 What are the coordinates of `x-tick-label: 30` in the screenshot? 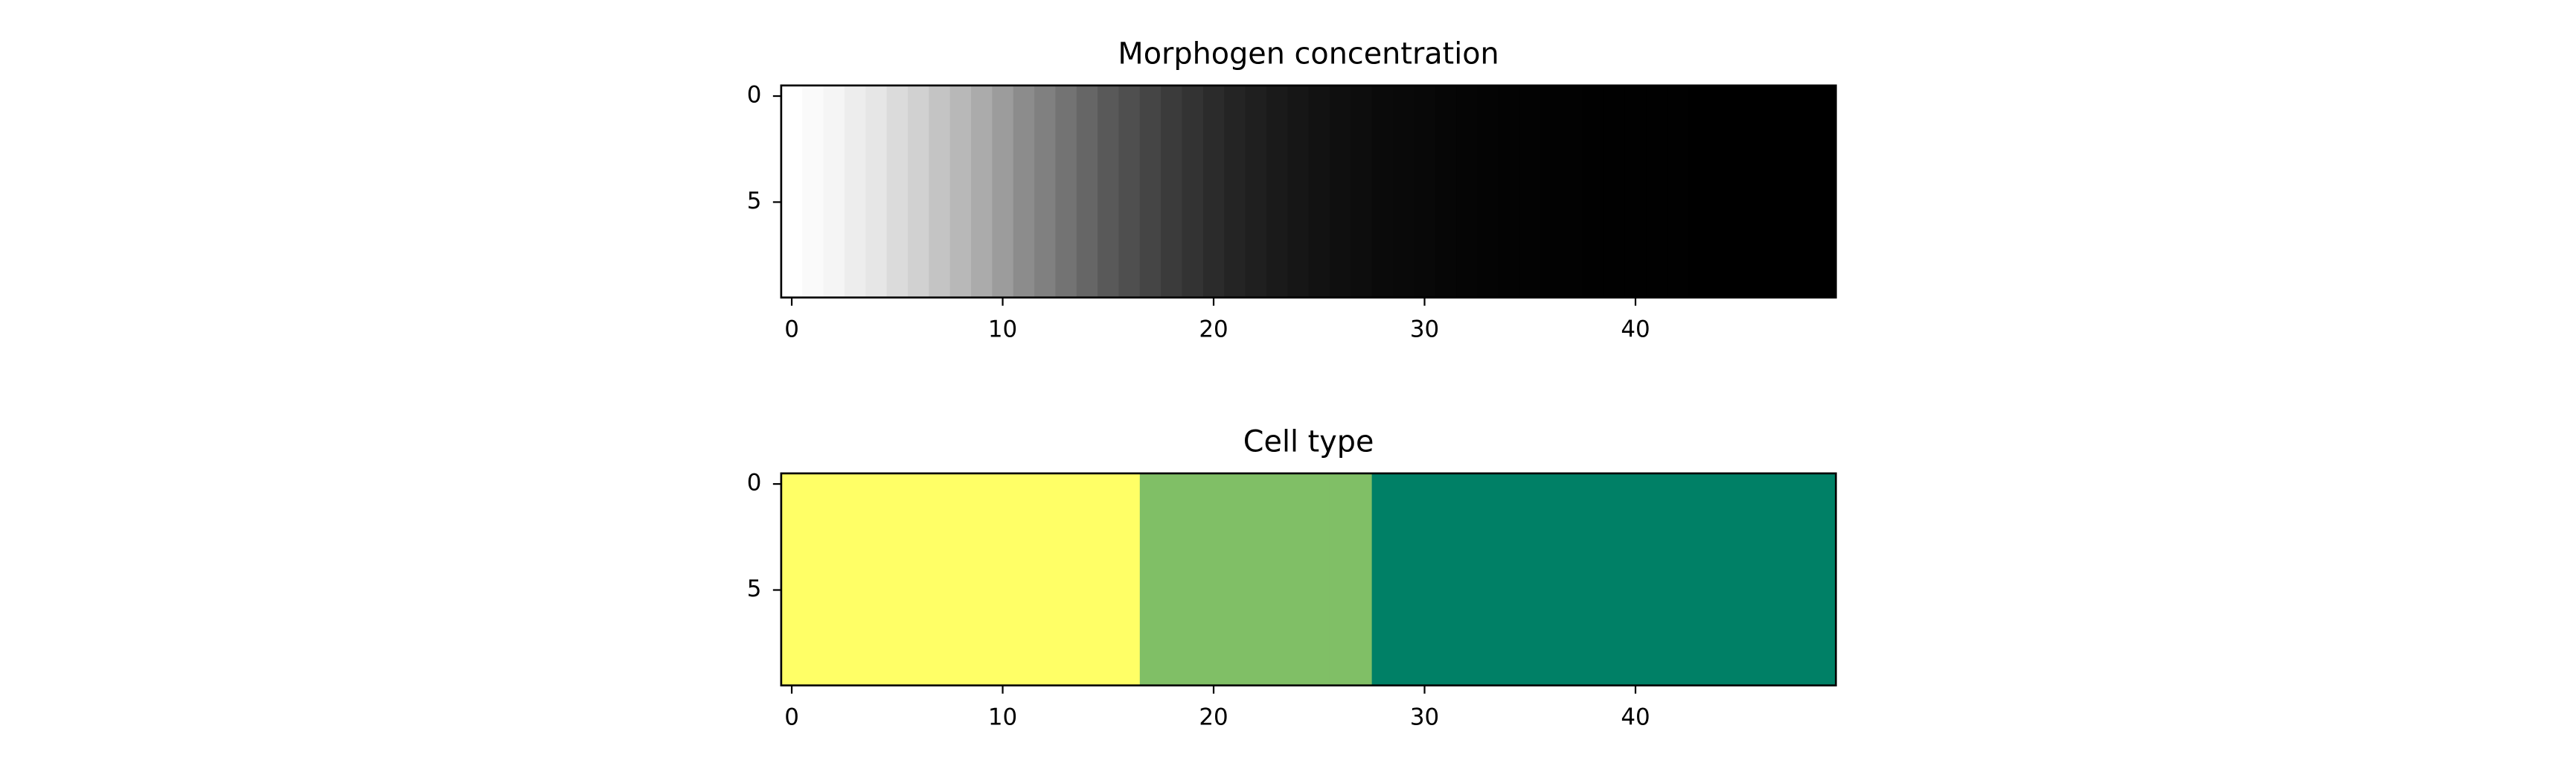 It's located at (1424, 329).